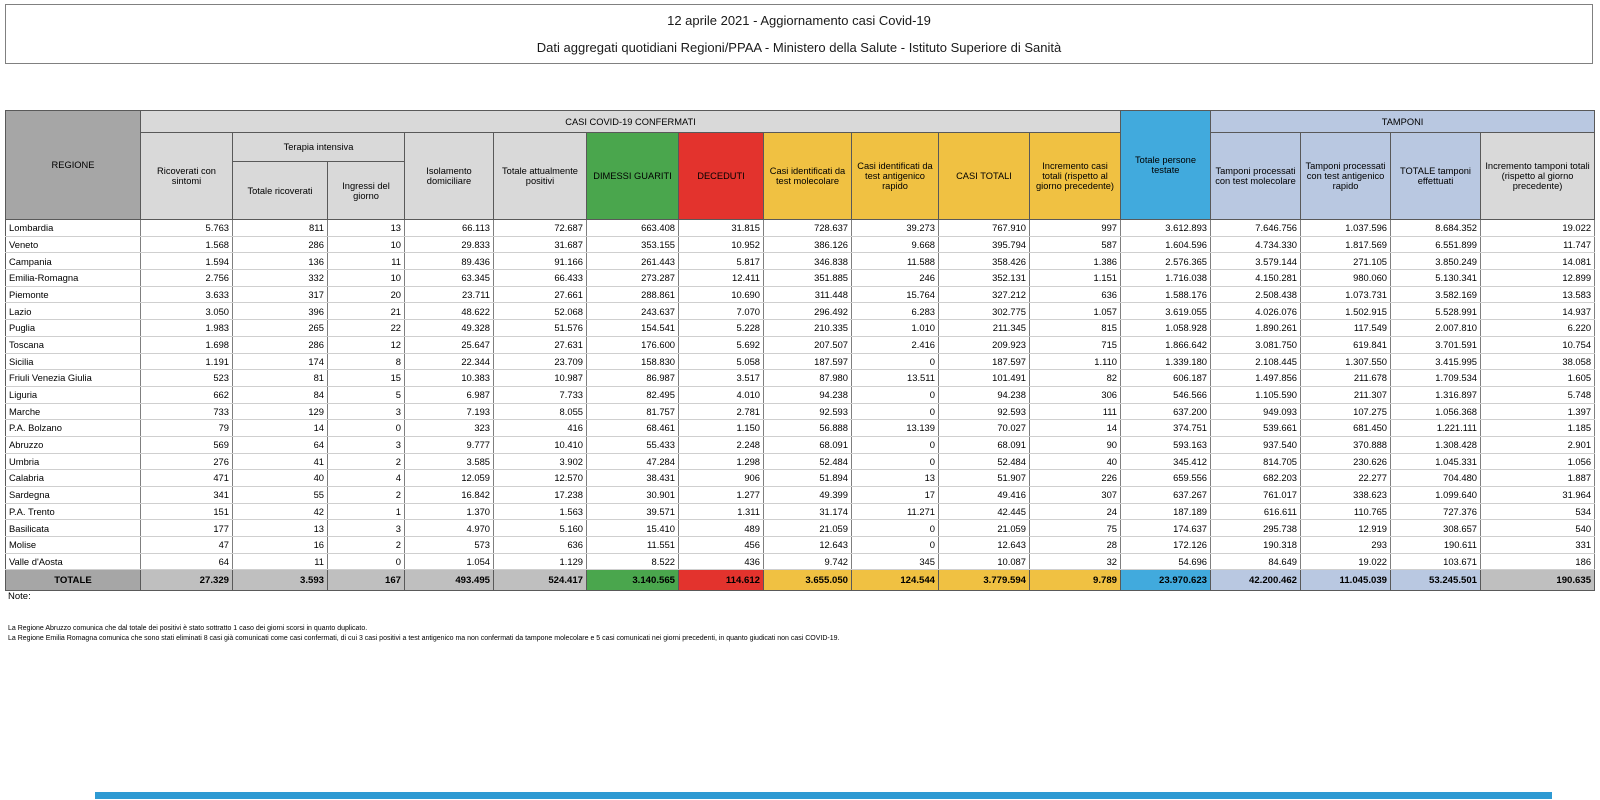  What do you see at coordinates (630, 121) in the screenshot?
I see `header-casi-group: CASI COVID-19 CONFERMATI` at bounding box center [630, 121].